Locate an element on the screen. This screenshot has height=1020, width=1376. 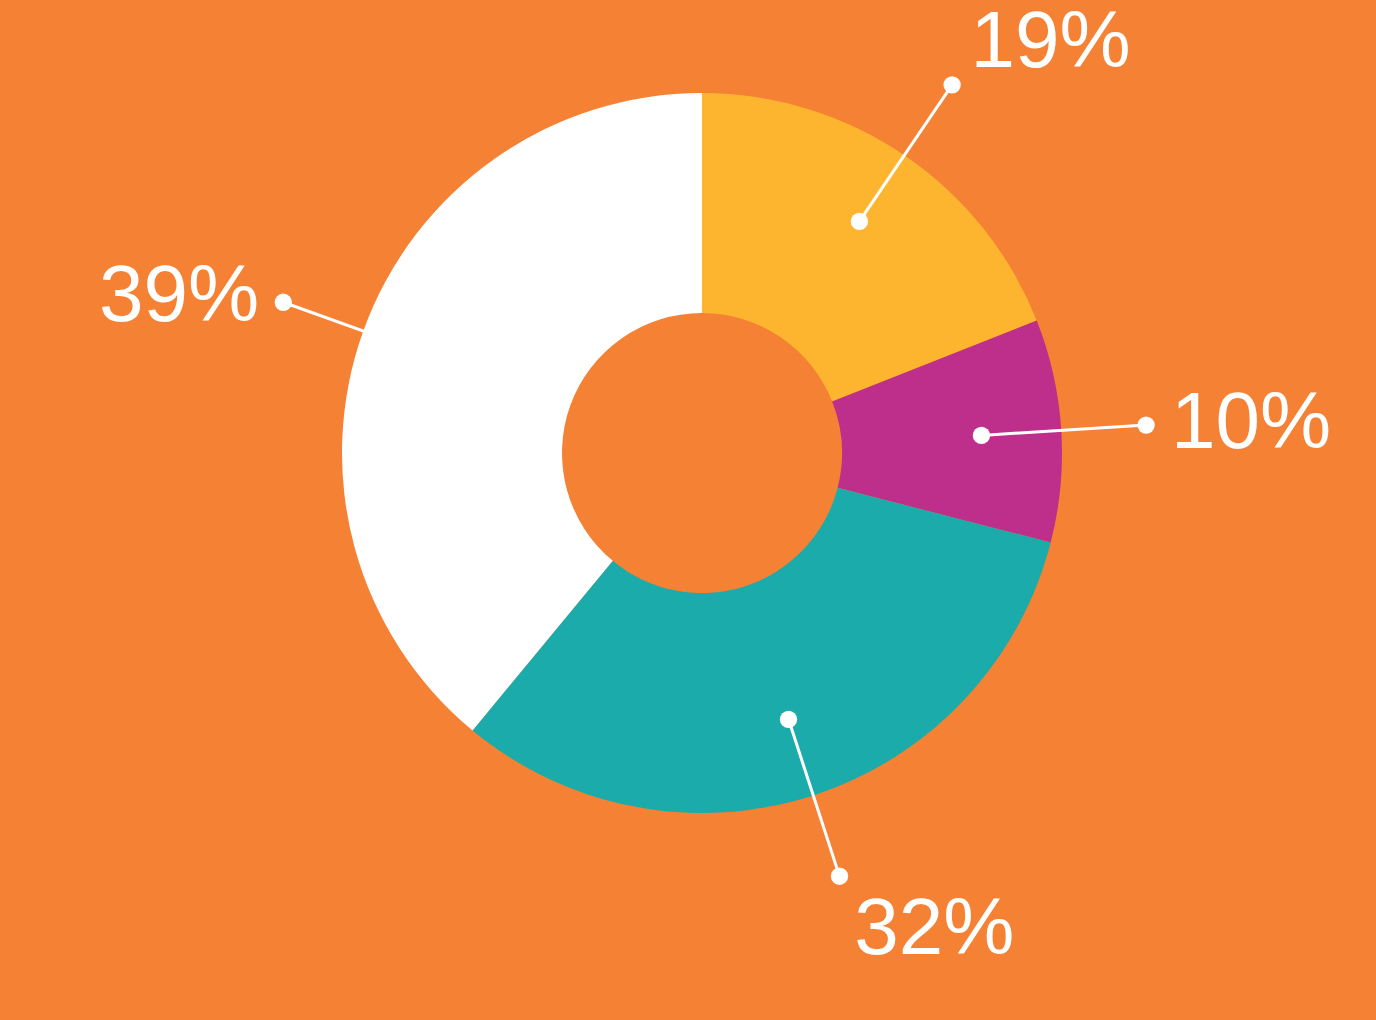
data-label: 39% is located at coordinates (179, 294).